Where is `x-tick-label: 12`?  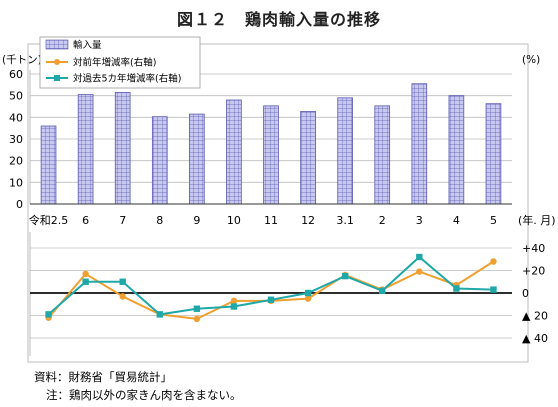
x-tick-label: 12 is located at coordinates (308, 220).